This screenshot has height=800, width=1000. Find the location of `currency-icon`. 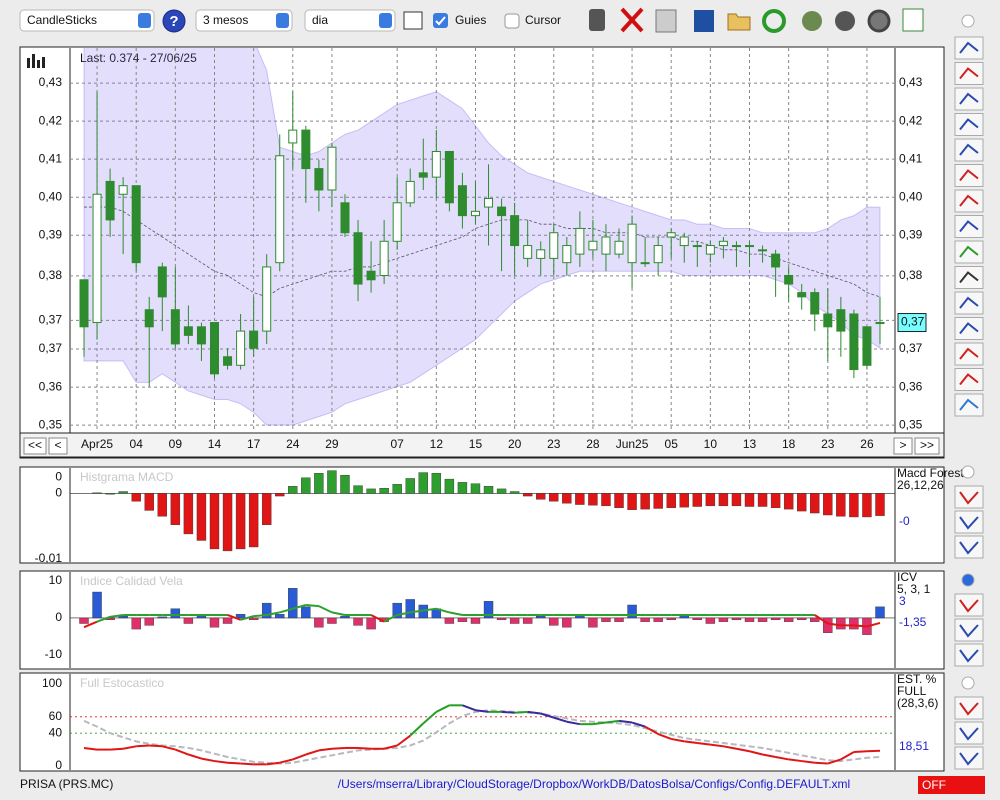

currency-icon is located at coordinates (845, 21).